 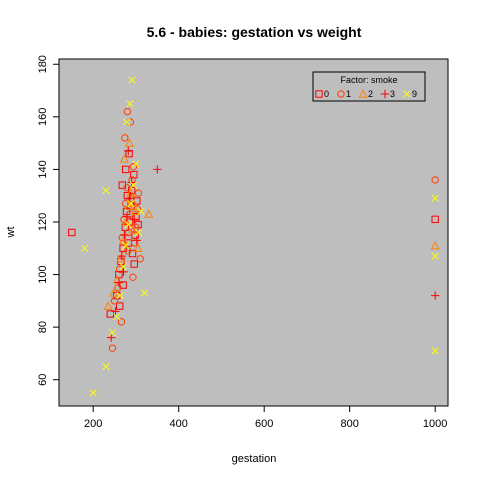 What do you see at coordinates (348, 94) in the screenshot?
I see `legend-label-smoke-1: 1` at bounding box center [348, 94].